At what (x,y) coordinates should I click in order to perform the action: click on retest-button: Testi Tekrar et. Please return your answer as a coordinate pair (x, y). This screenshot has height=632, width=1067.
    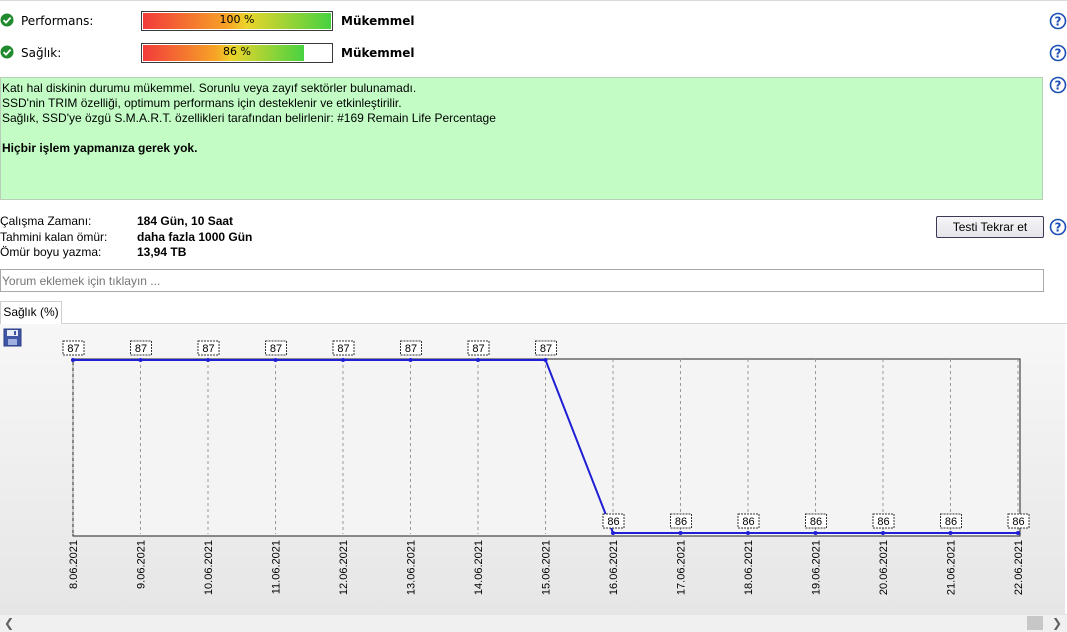
    Looking at the image, I should click on (990, 227).